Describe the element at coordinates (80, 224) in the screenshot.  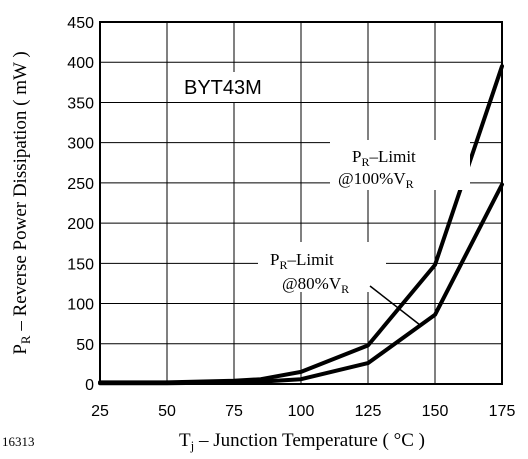
I see `y-tick-label: 200` at that location.